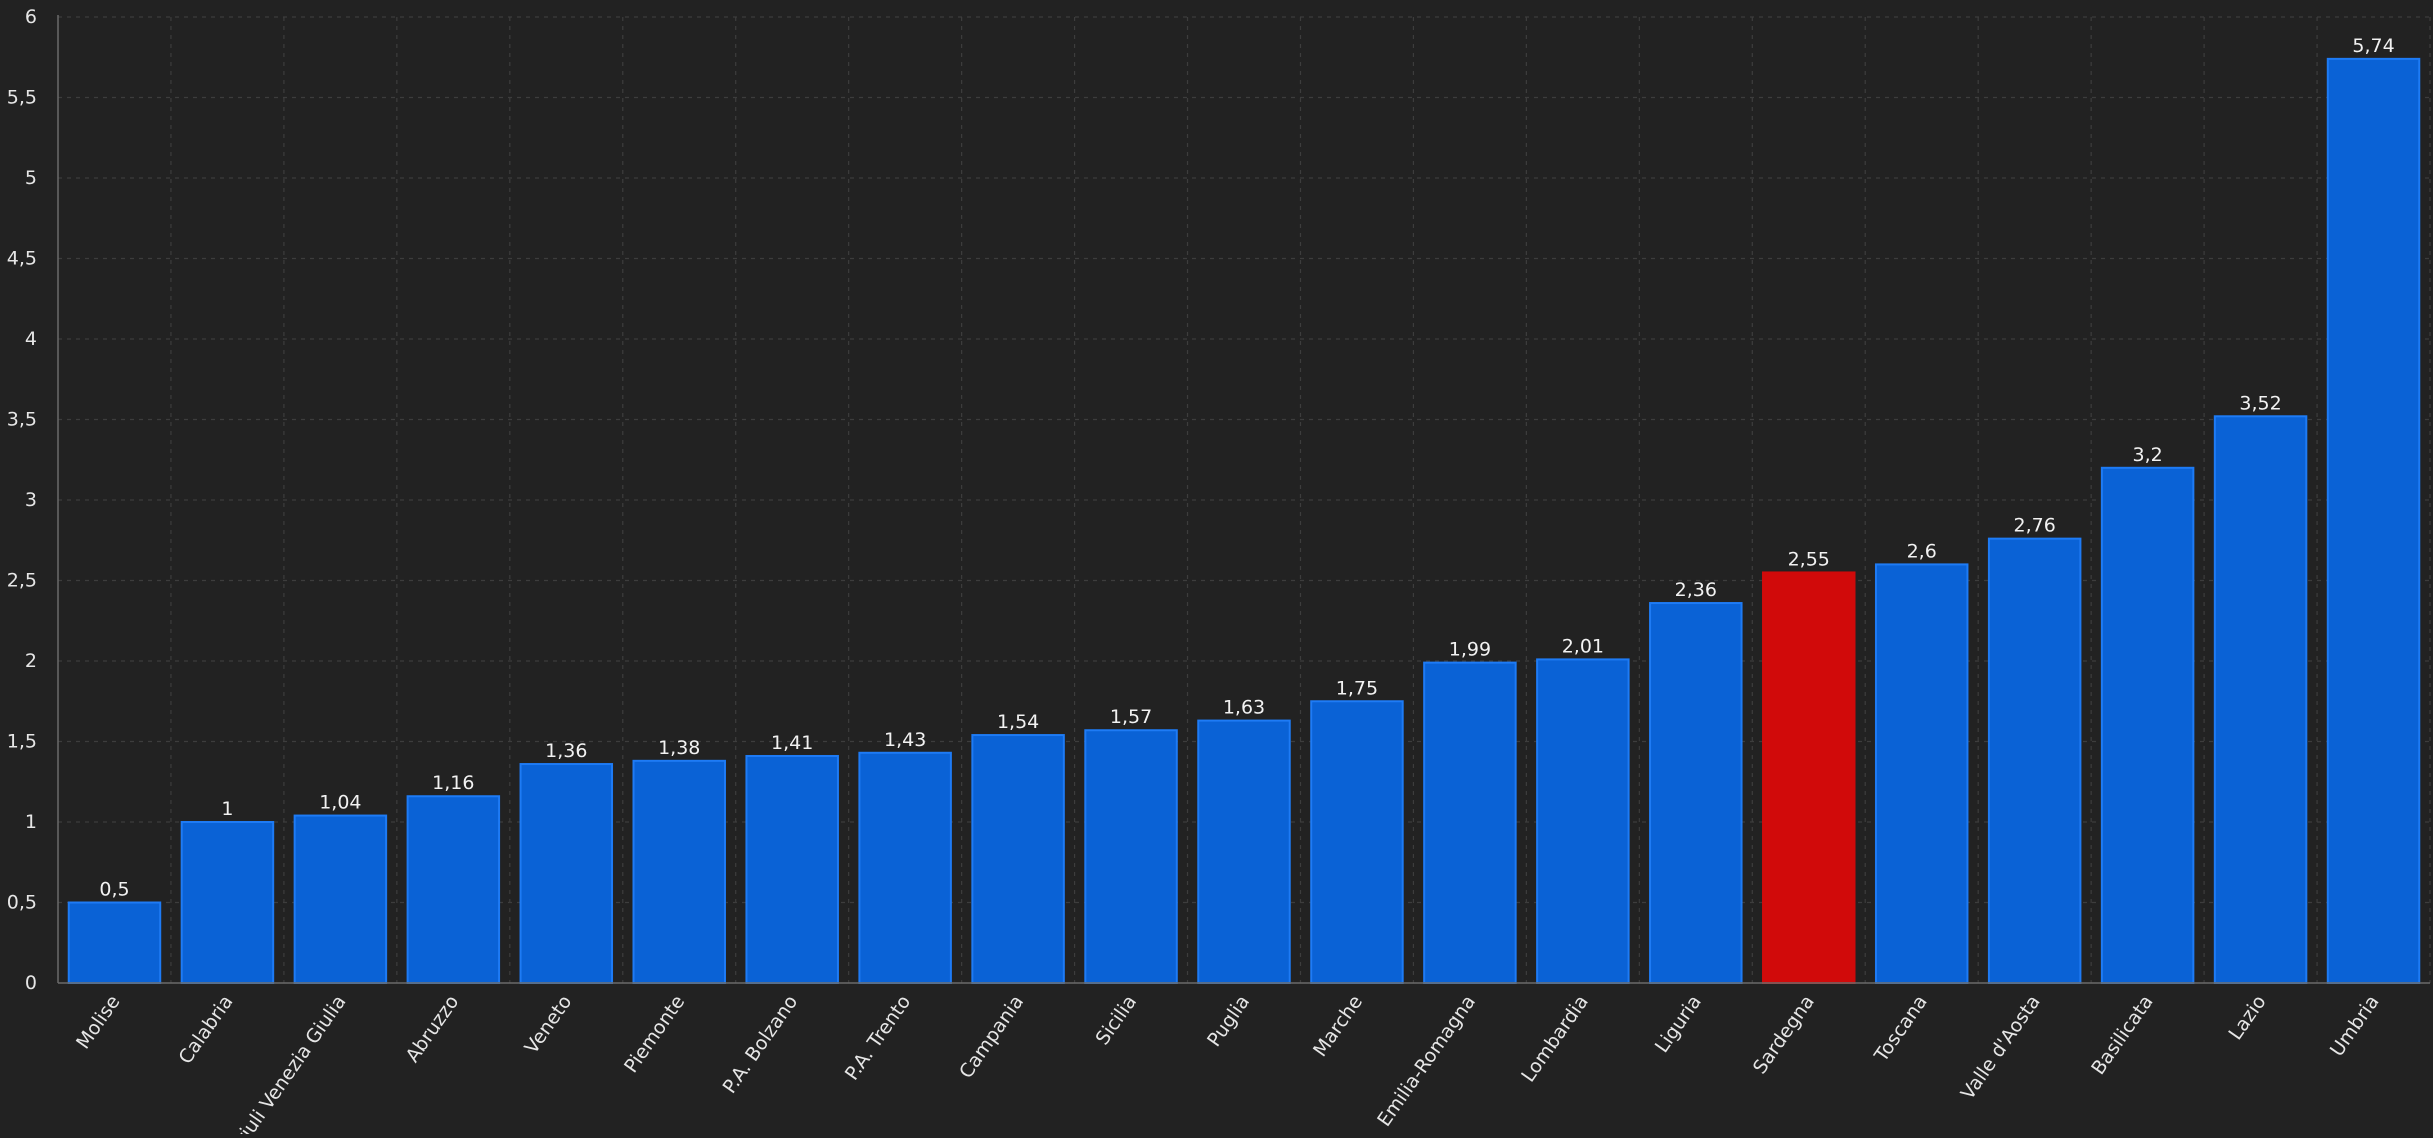 The height and width of the screenshot is (1138, 2433). What do you see at coordinates (1696, 793) in the screenshot?
I see `bar-liguria` at bounding box center [1696, 793].